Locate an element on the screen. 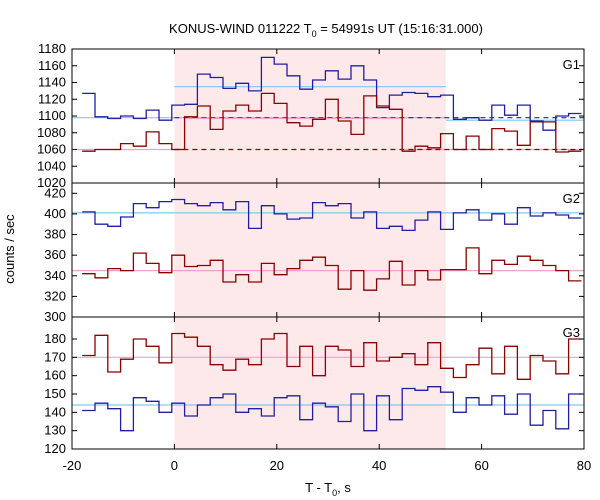 Image resolution: width=600 pixels, height=500 pixels. panel-label: G2 is located at coordinates (571, 198).